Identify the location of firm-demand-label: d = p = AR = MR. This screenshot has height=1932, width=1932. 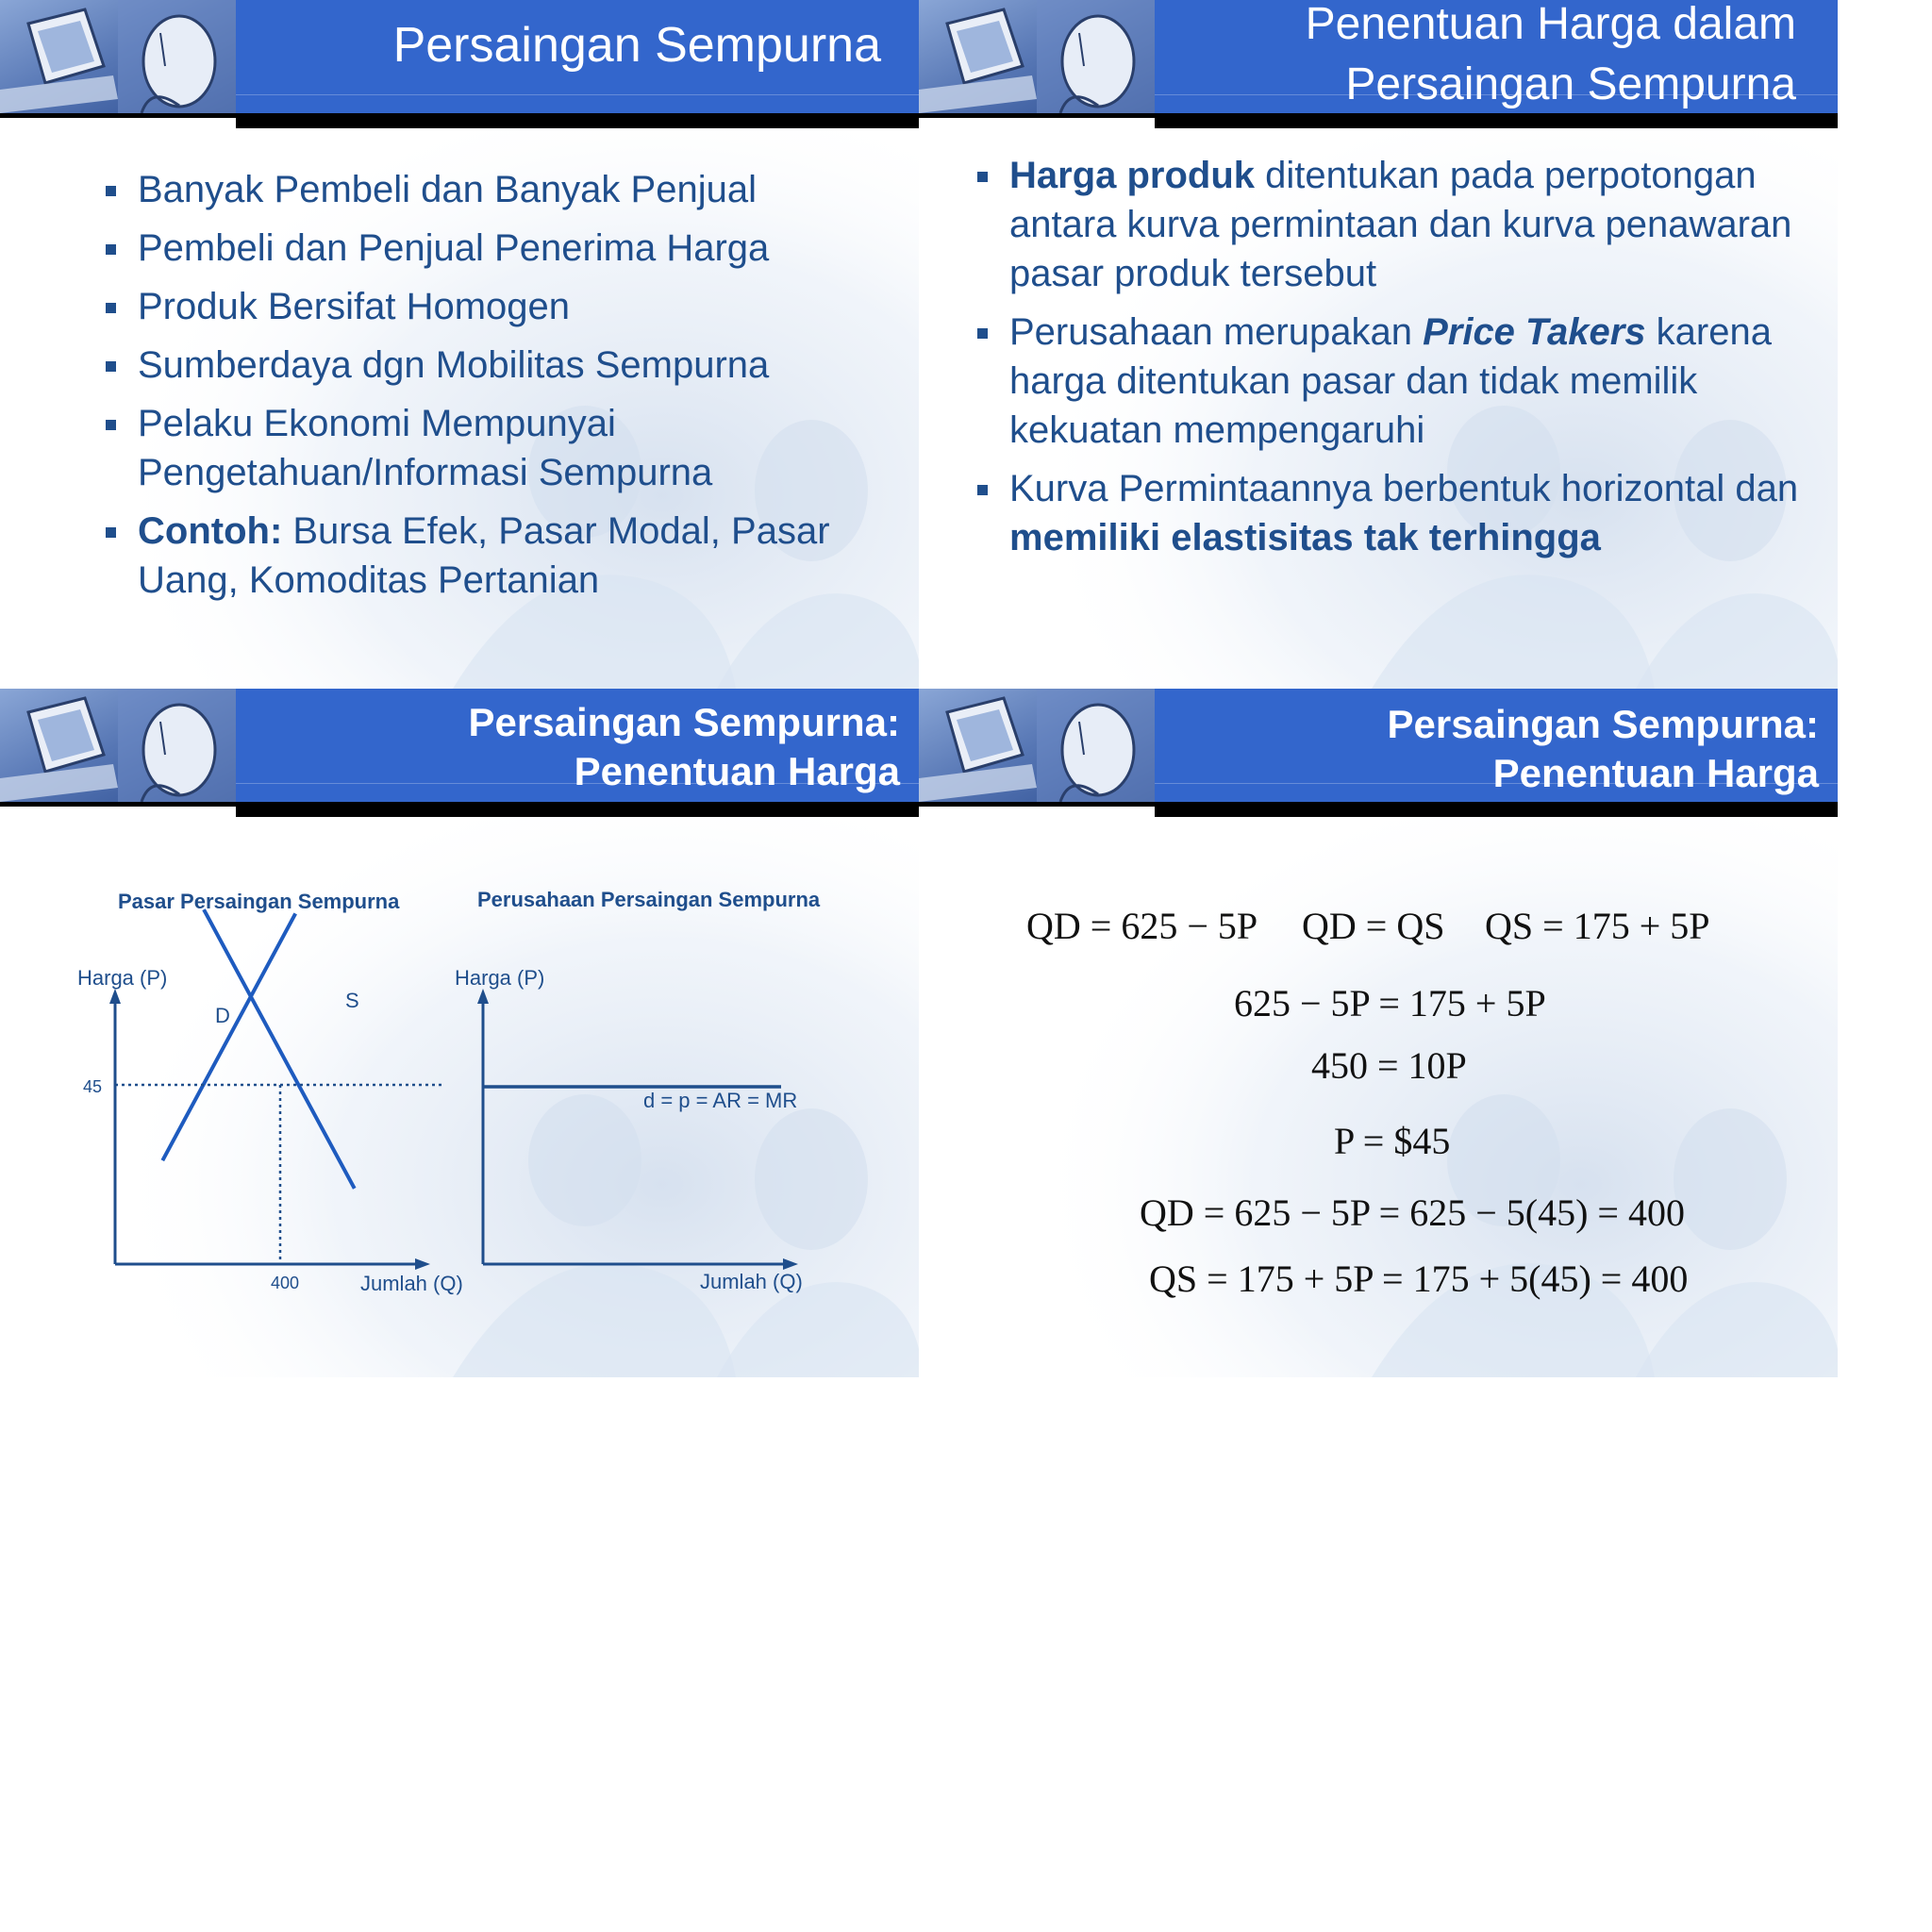
(720, 1101).